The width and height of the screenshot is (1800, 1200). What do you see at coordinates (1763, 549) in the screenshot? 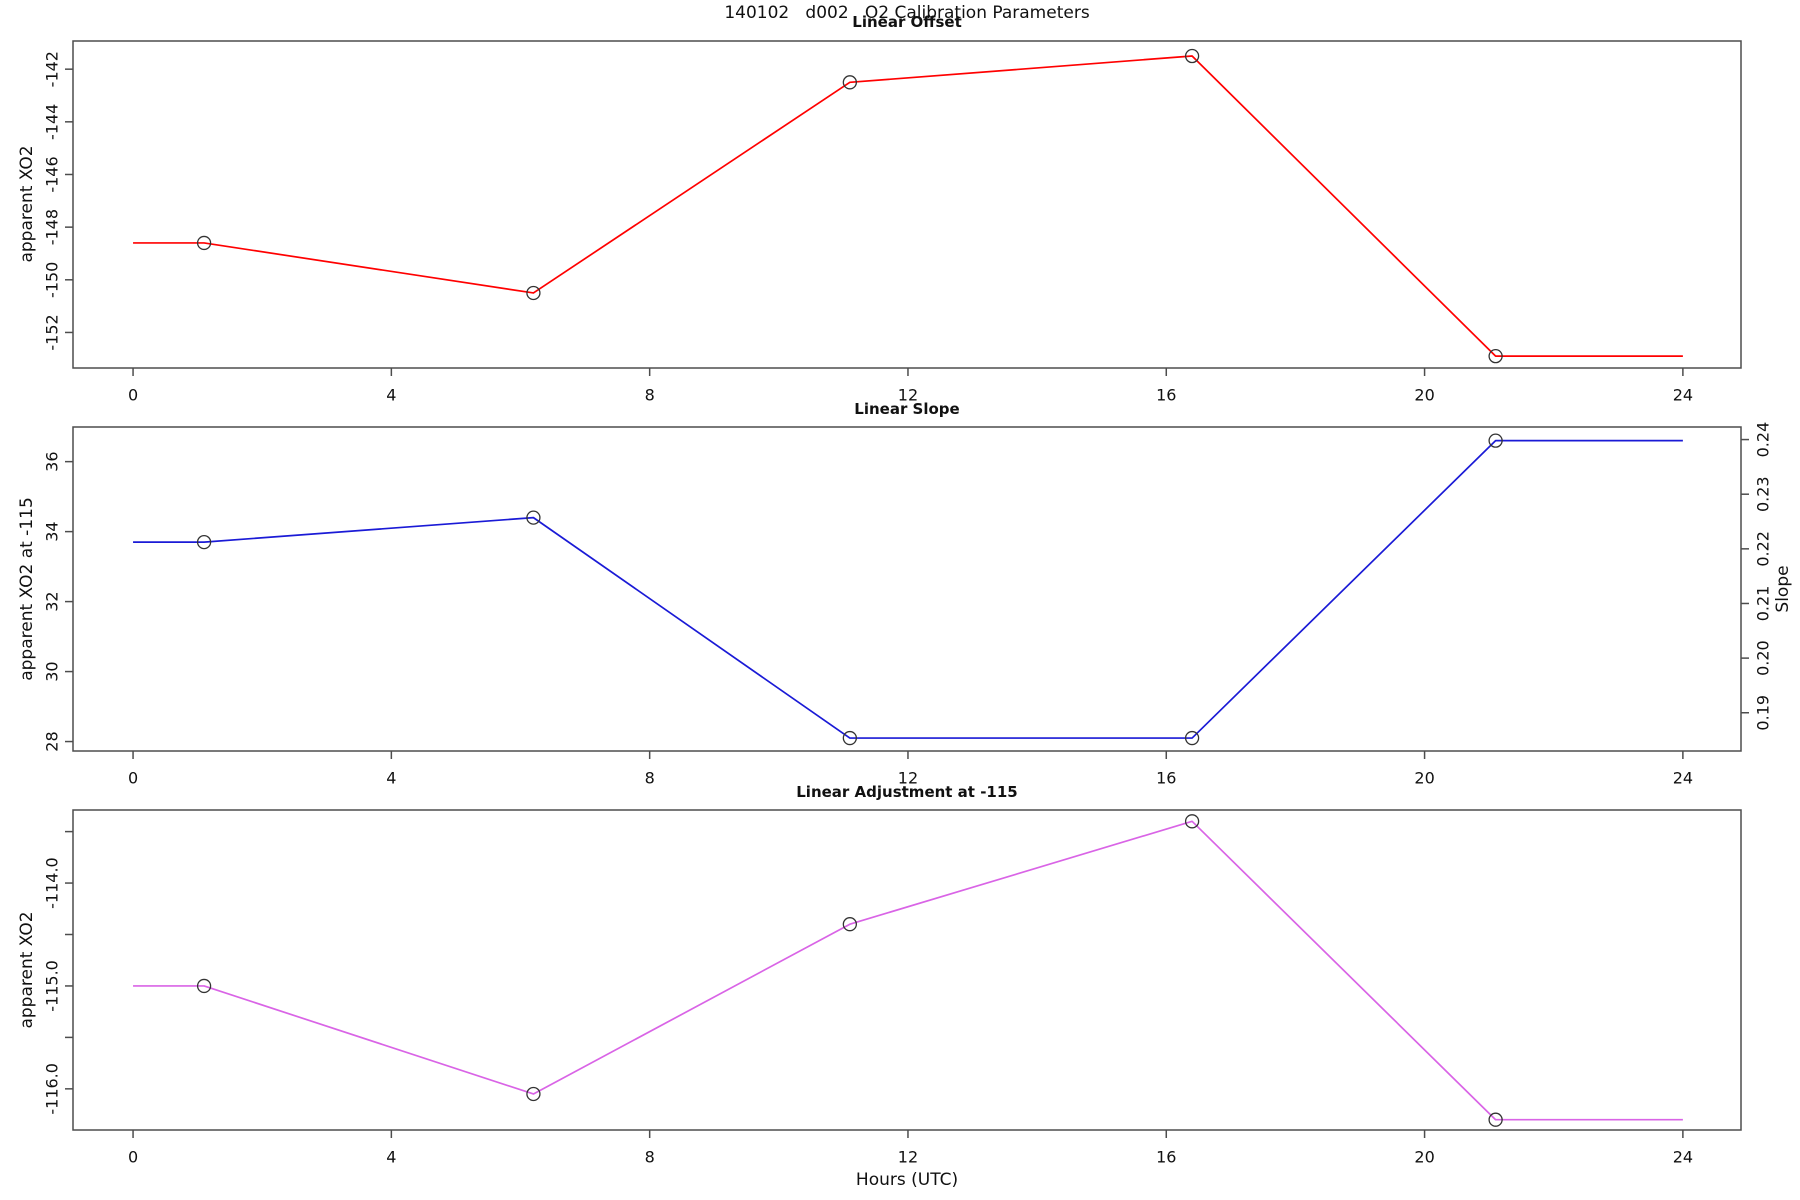
I see `tick-label: 0.22` at bounding box center [1763, 549].